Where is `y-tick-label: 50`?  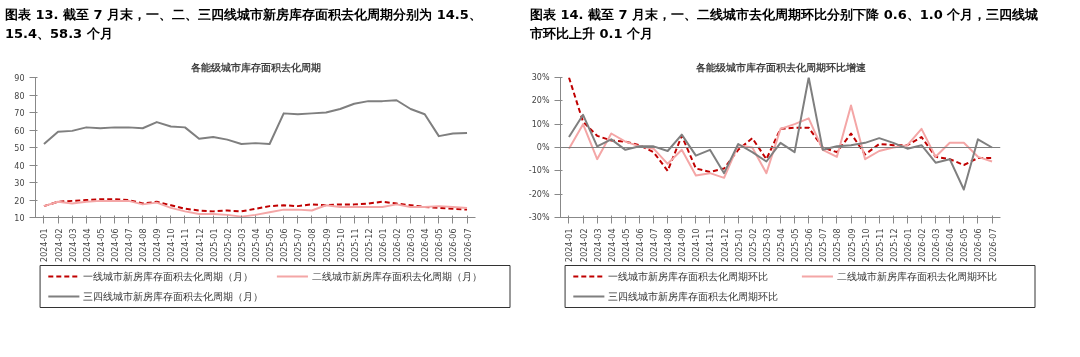
y-tick-label: 50 is located at coordinates (19, 148).